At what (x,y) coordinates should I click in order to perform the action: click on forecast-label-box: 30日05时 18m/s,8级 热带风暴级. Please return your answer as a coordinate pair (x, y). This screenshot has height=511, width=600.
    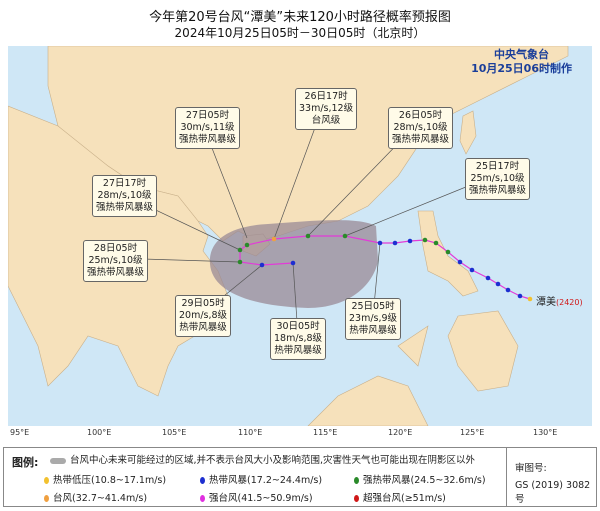
    Looking at the image, I should click on (298, 339).